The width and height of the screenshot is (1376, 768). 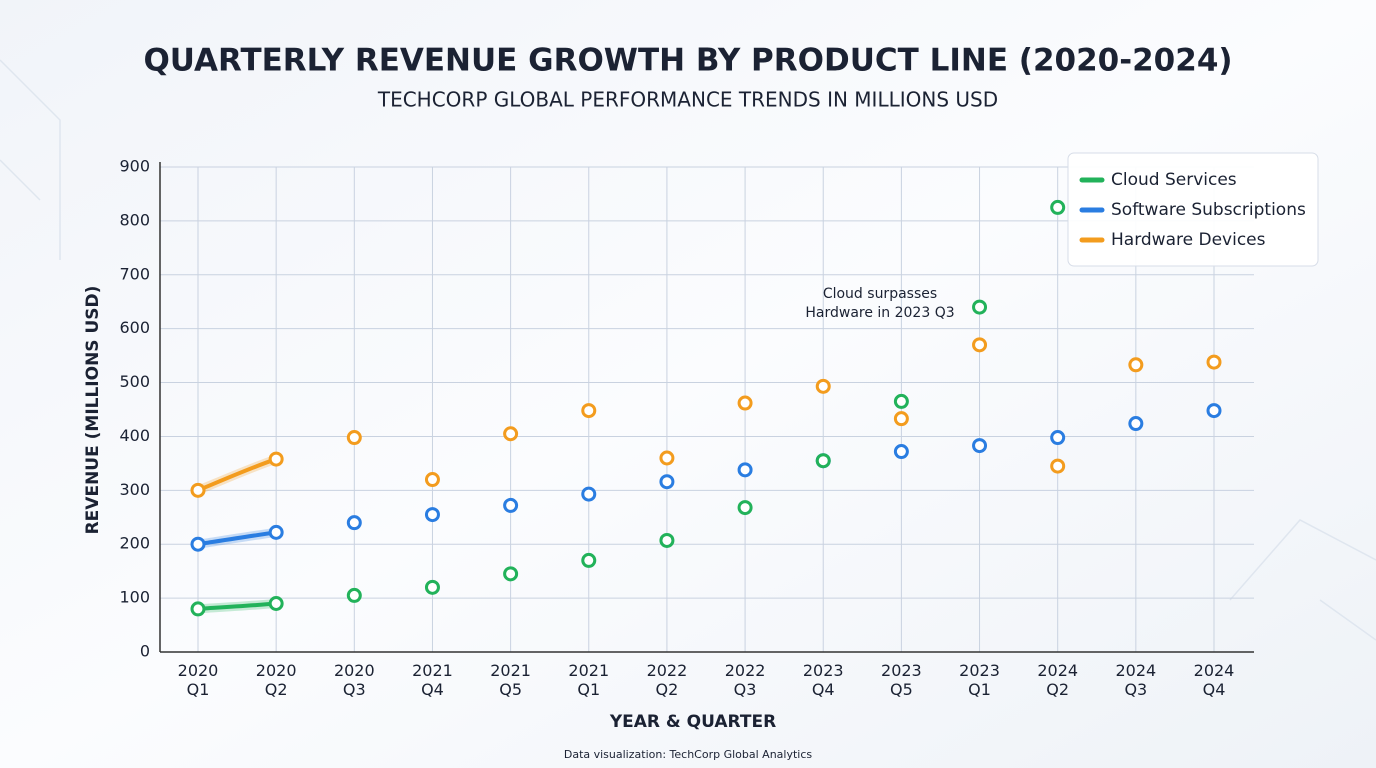 I want to click on x-tick-label: 2022 Q2, so click(x=667, y=680).